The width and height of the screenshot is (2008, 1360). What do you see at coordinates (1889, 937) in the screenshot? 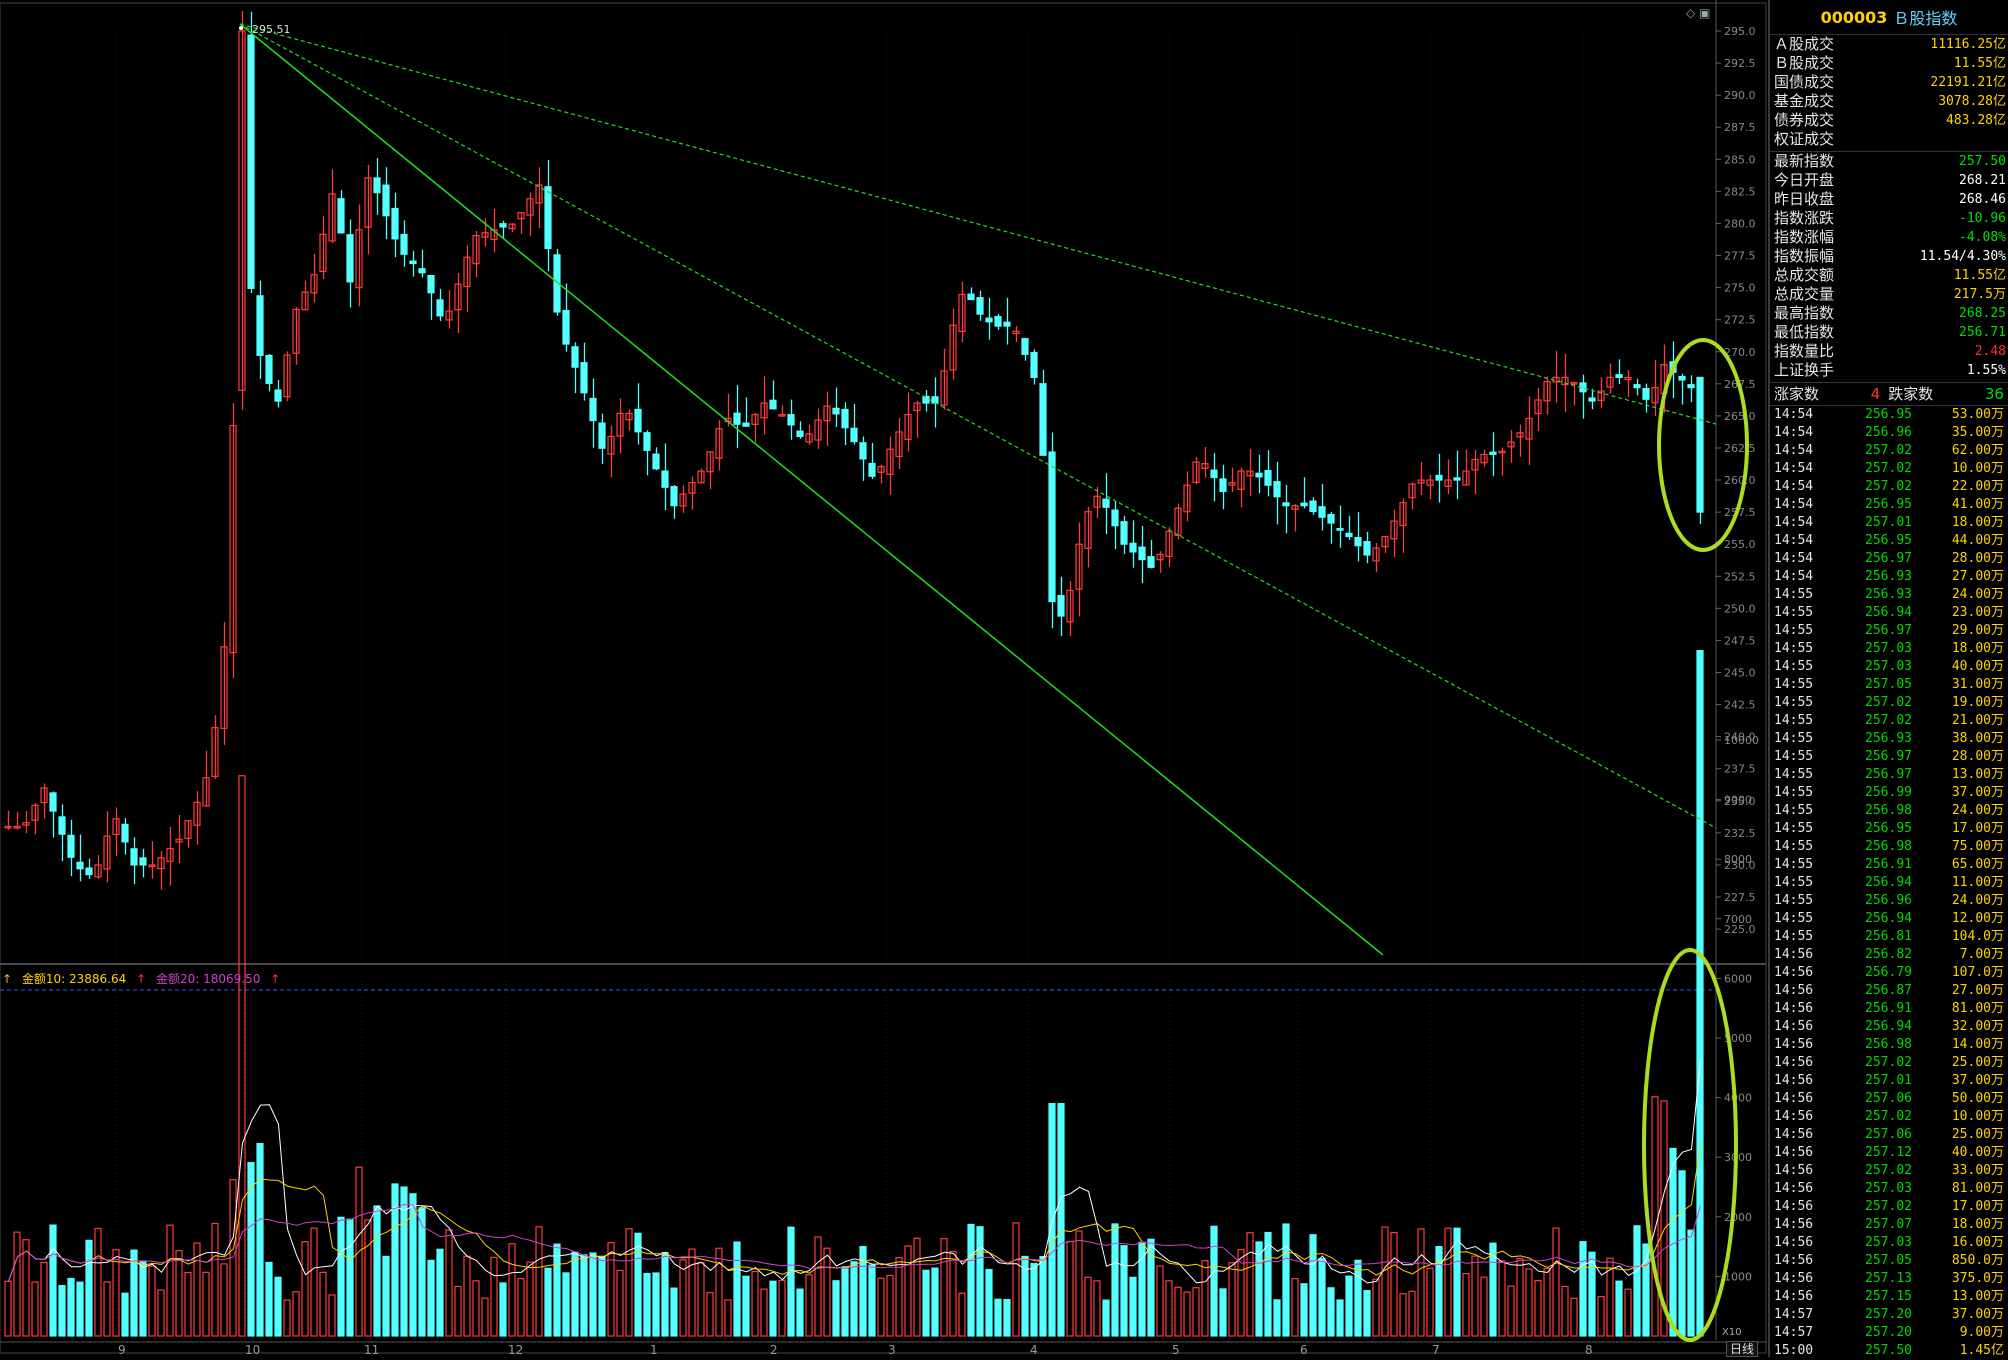
I see `tick-row: 14:55 256.81 104.0万` at bounding box center [1889, 937].